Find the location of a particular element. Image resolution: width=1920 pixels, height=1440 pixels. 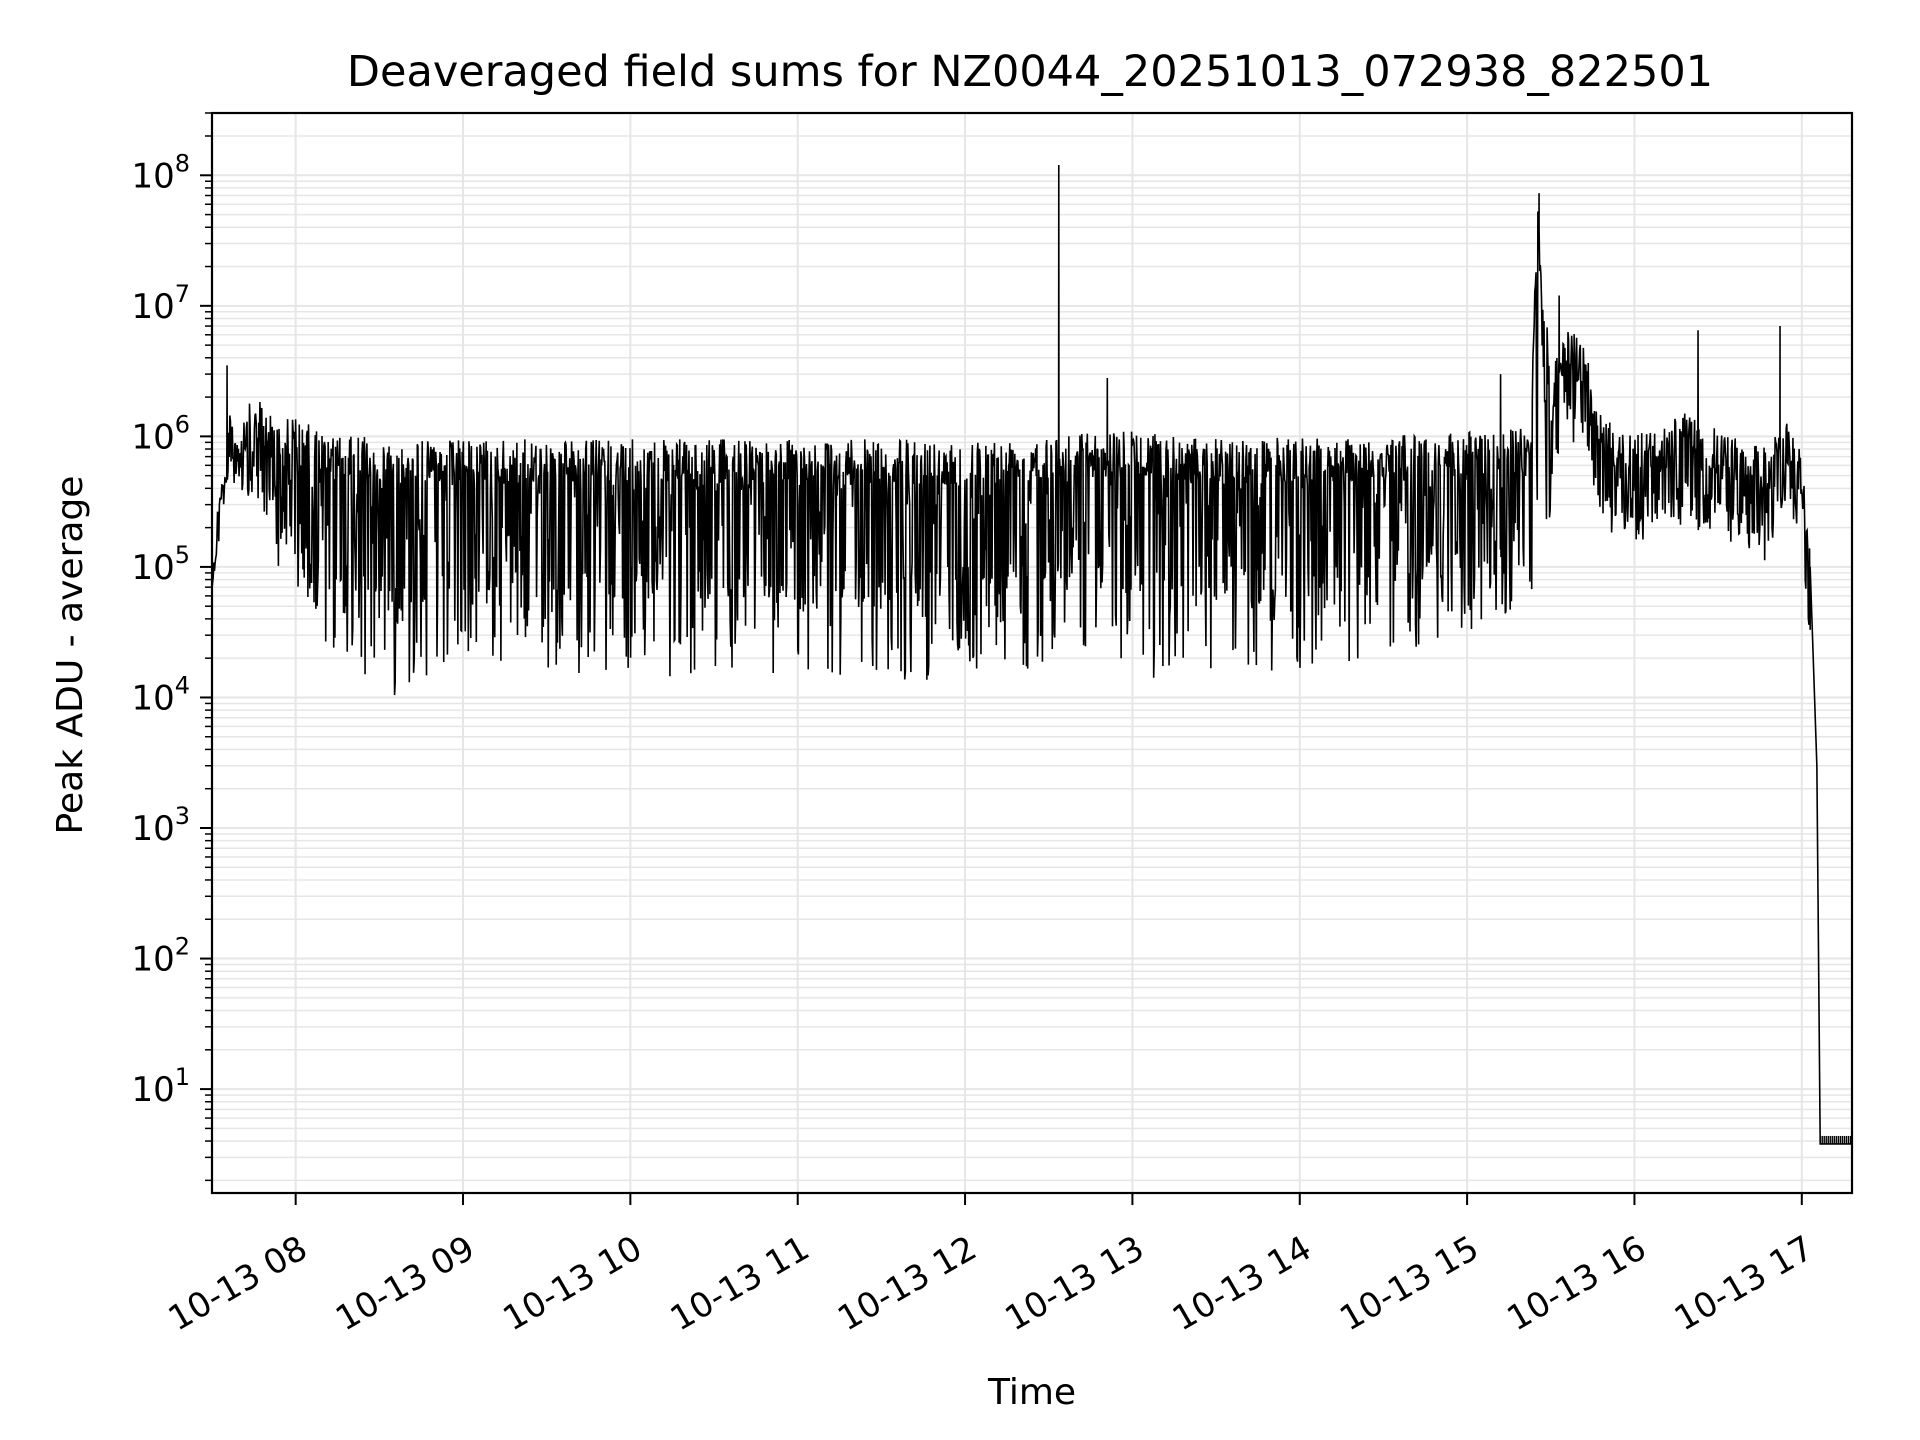

y-tick-label: 10⁸ is located at coordinates (160, 172).